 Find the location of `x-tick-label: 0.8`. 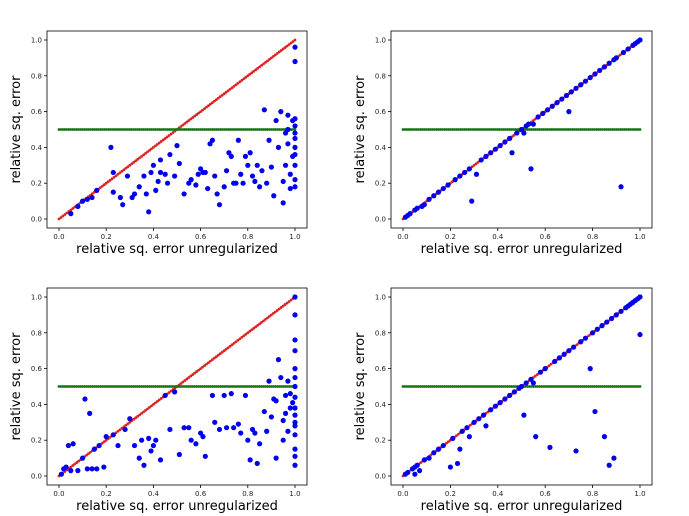

x-tick-label: 0.8 is located at coordinates (247, 237).